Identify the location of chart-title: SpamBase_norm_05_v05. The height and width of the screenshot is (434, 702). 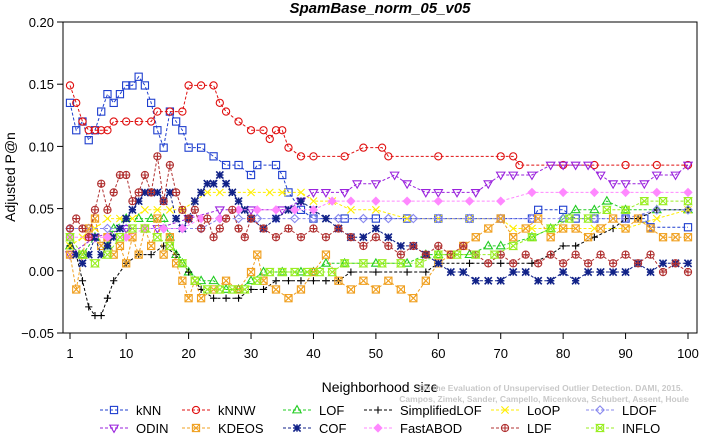
(381, 8).